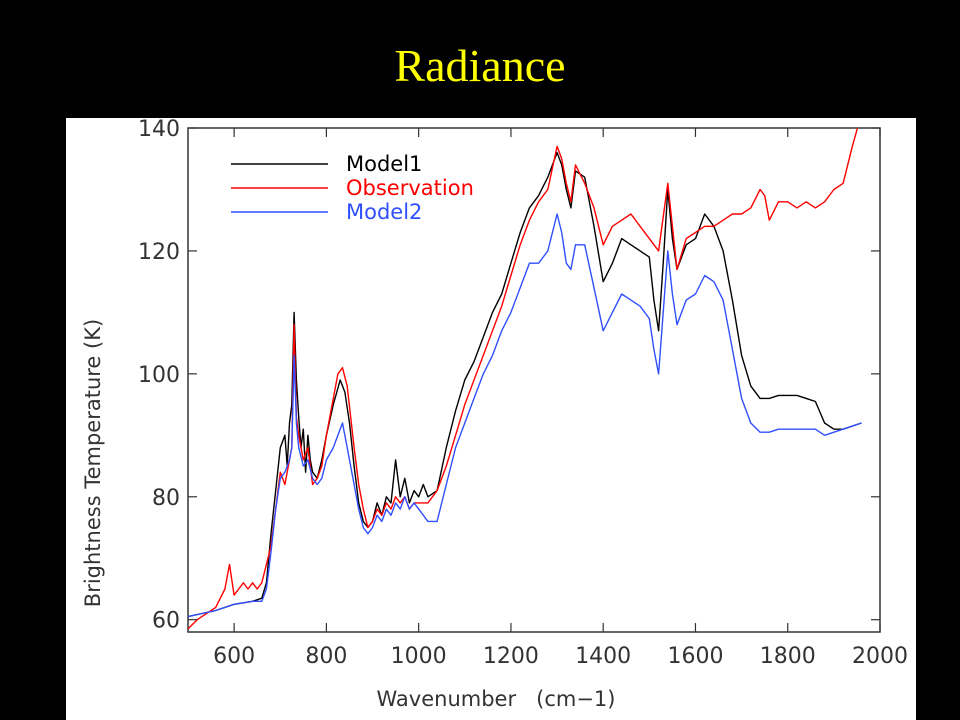  I want to click on slide-title: Radiance, so click(480, 65).